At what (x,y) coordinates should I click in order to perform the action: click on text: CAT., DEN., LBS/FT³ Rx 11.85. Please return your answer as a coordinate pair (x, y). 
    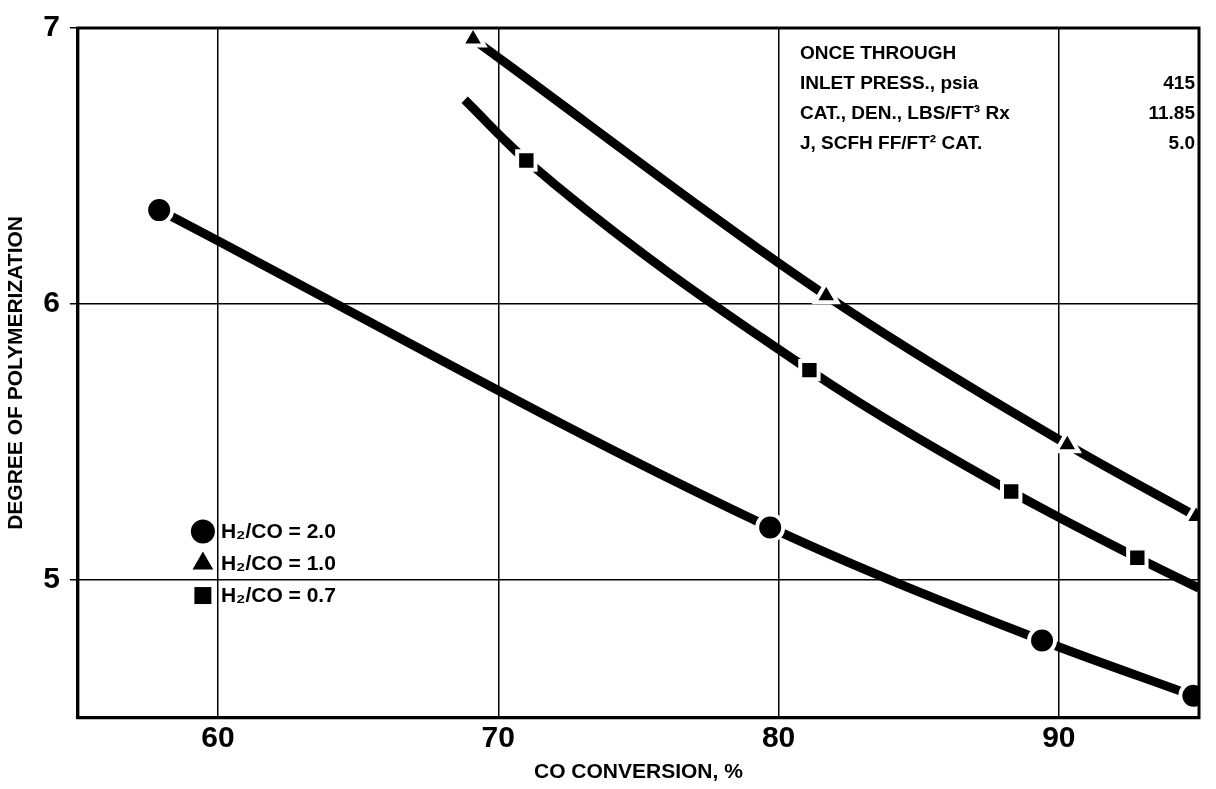
    Looking at the image, I should click on (997, 112).